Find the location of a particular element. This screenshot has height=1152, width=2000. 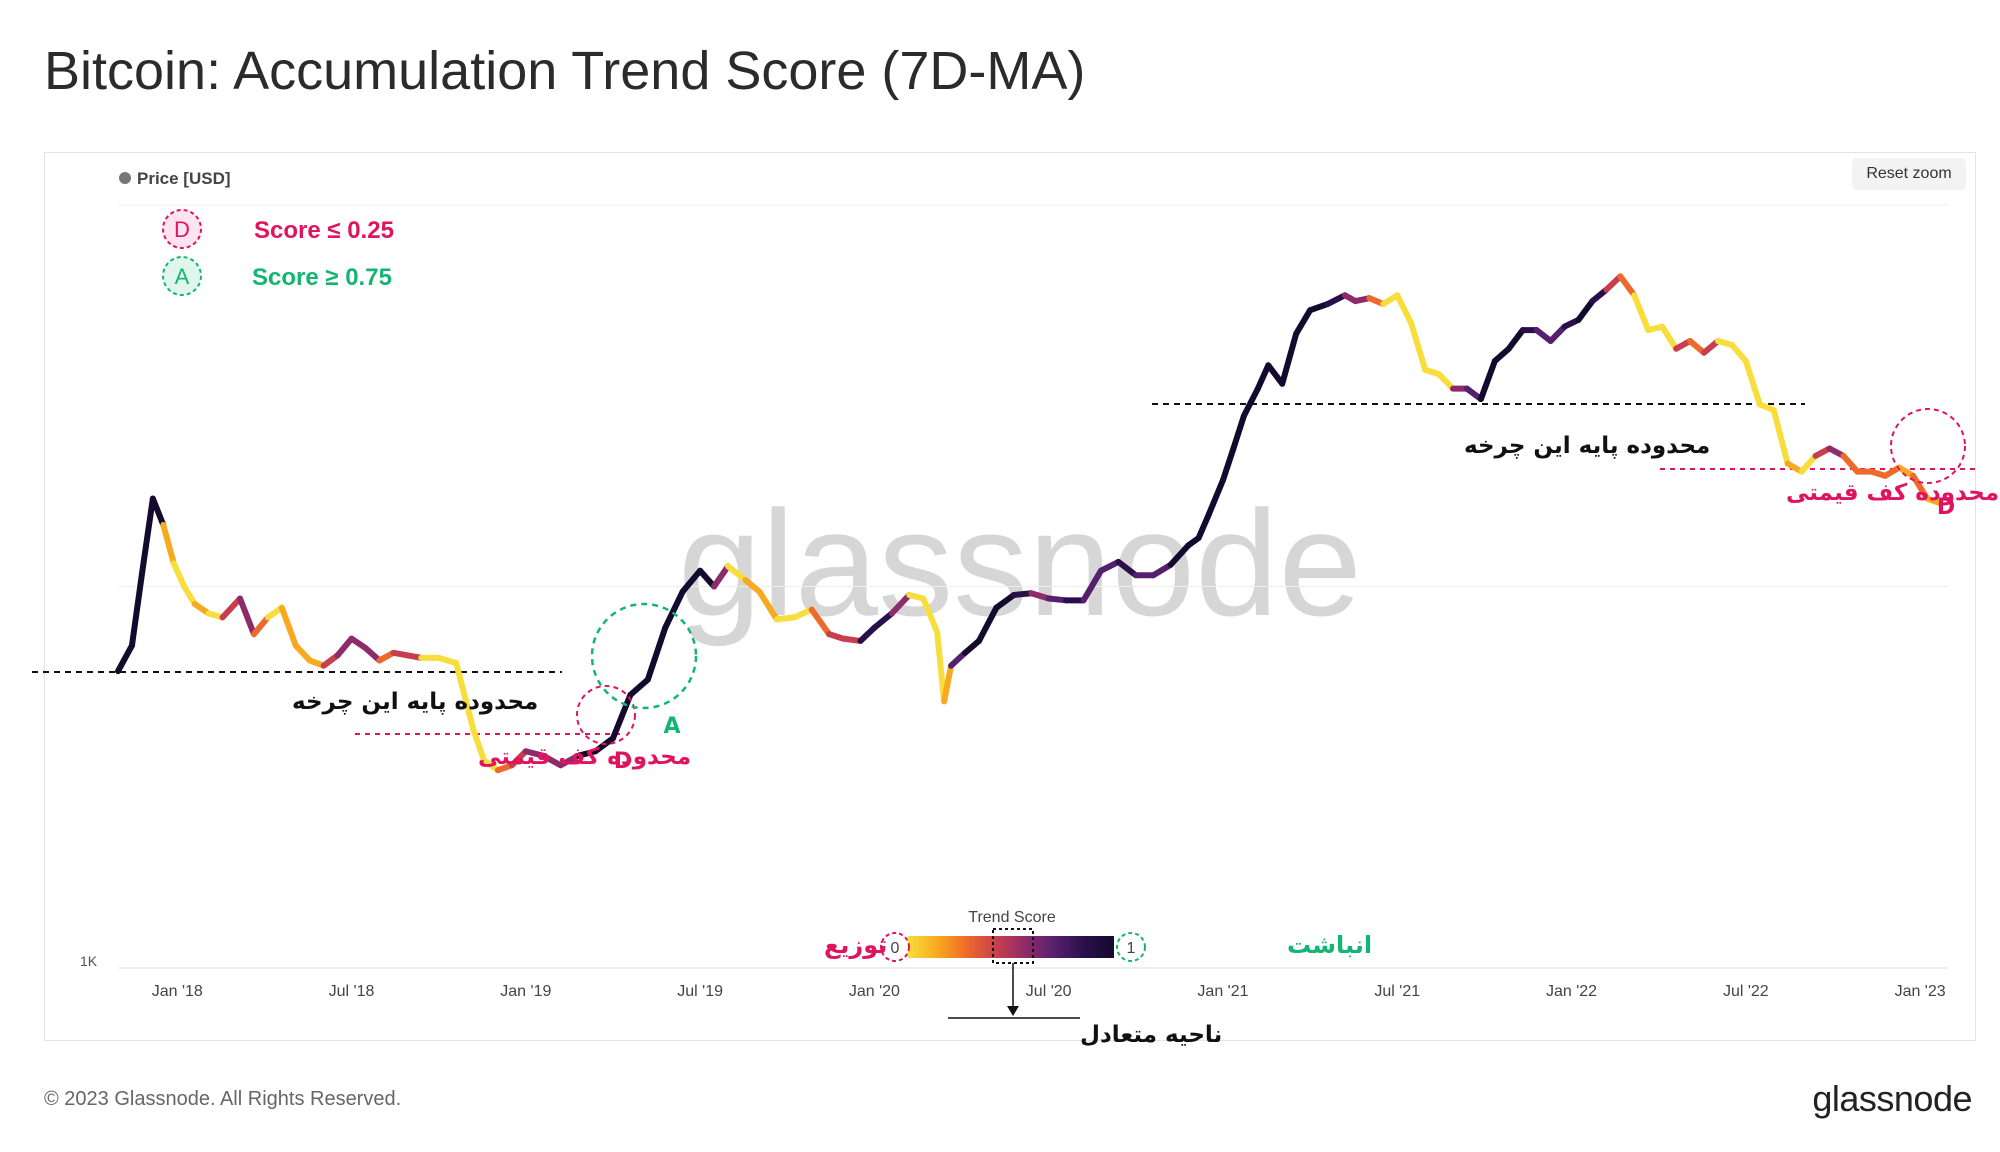

footer-brand-logo: glassnode is located at coordinates (1892, 1098).